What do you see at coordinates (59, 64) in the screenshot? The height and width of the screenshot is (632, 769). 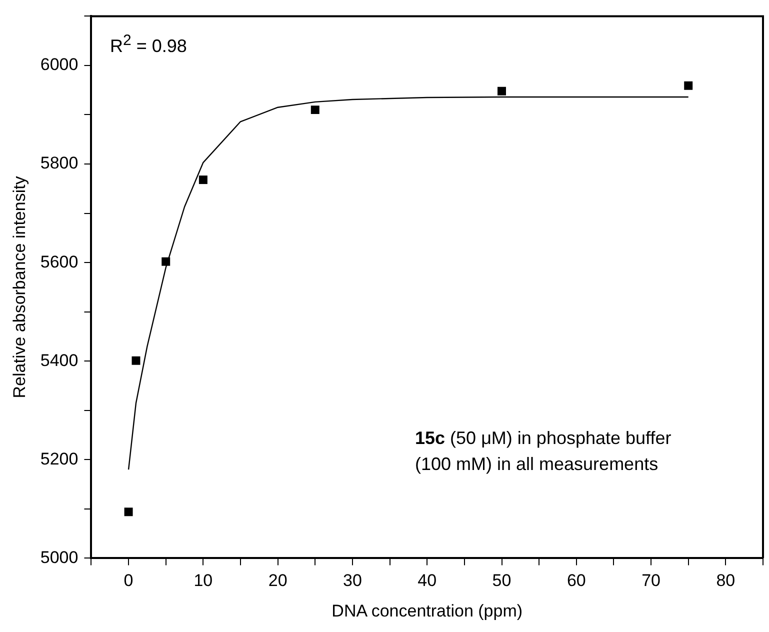 I see `y-tick-label: 6000` at bounding box center [59, 64].